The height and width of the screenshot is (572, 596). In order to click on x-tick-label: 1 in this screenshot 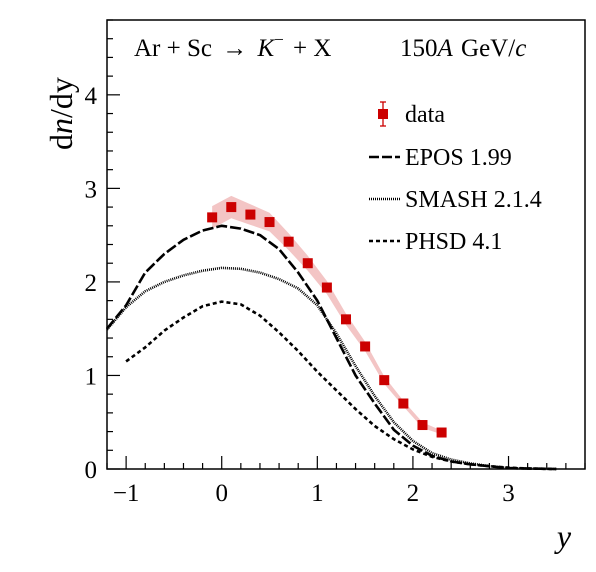, I will do `click(317, 493)`.